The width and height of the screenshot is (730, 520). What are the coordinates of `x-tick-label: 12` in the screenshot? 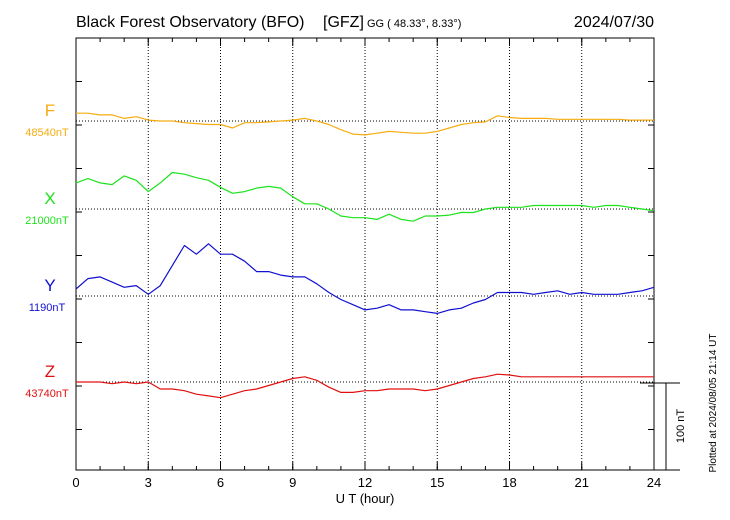 It's located at (365, 482).